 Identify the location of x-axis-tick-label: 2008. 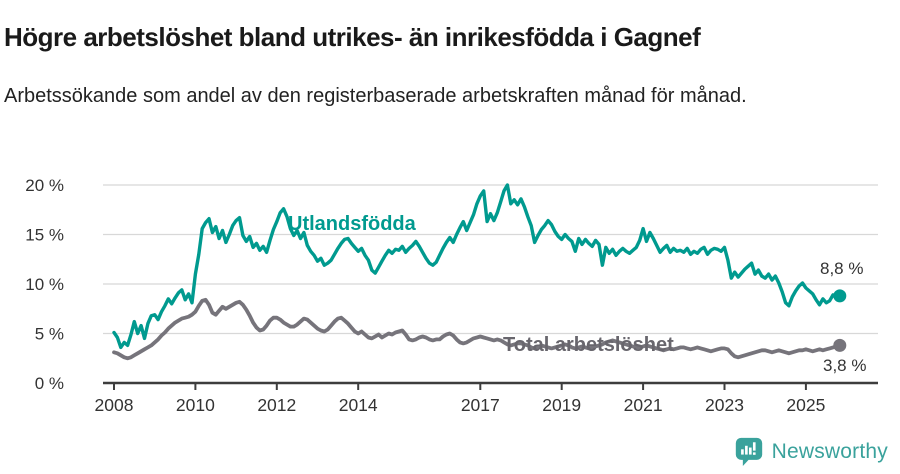
(114, 405).